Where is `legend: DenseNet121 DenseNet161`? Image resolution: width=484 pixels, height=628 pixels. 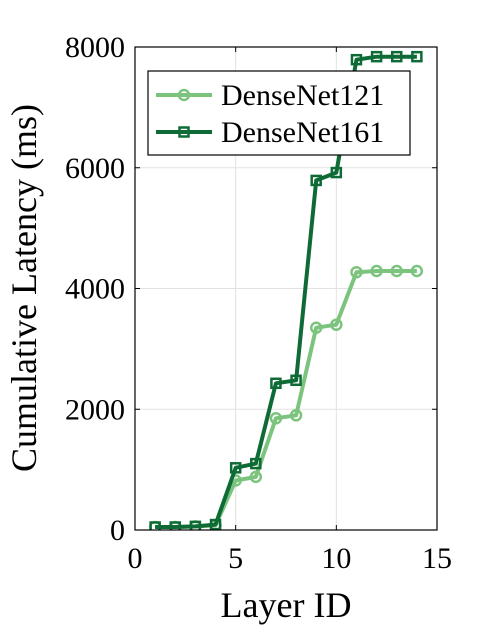 legend: DenseNet121 DenseNet161 is located at coordinates (279, 113).